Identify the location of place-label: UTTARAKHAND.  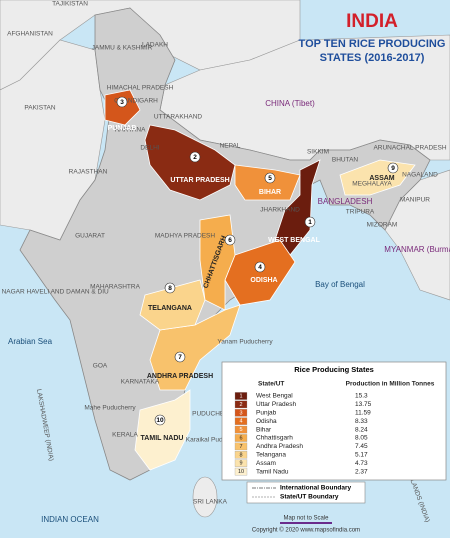
(178, 117).